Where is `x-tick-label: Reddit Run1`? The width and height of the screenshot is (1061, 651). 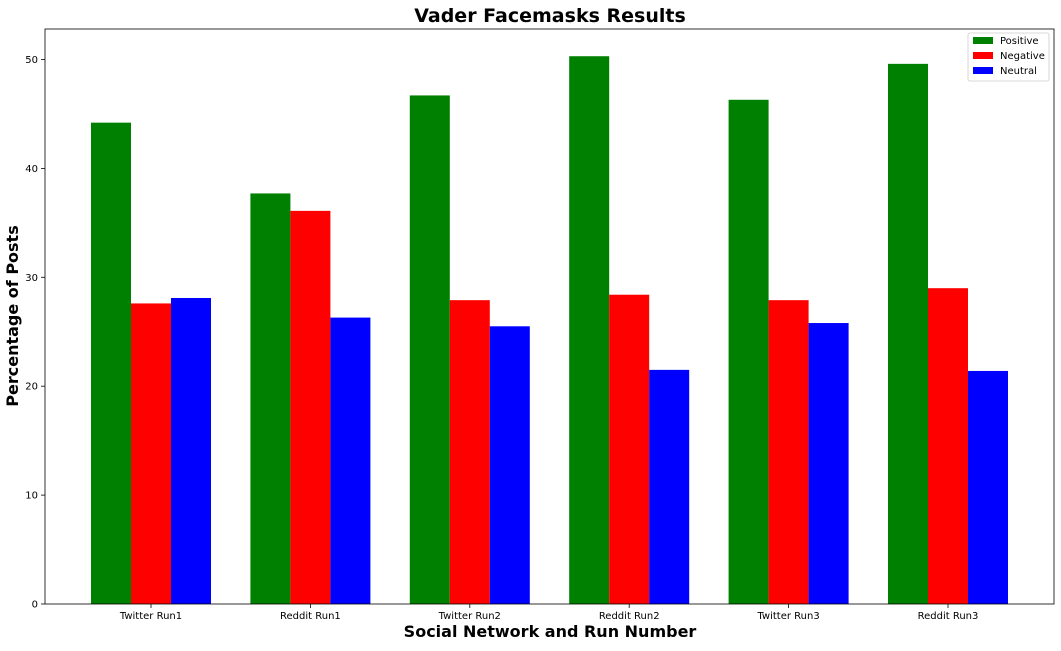 x-tick-label: Reddit Run1 is located at coordinates (310, 616).